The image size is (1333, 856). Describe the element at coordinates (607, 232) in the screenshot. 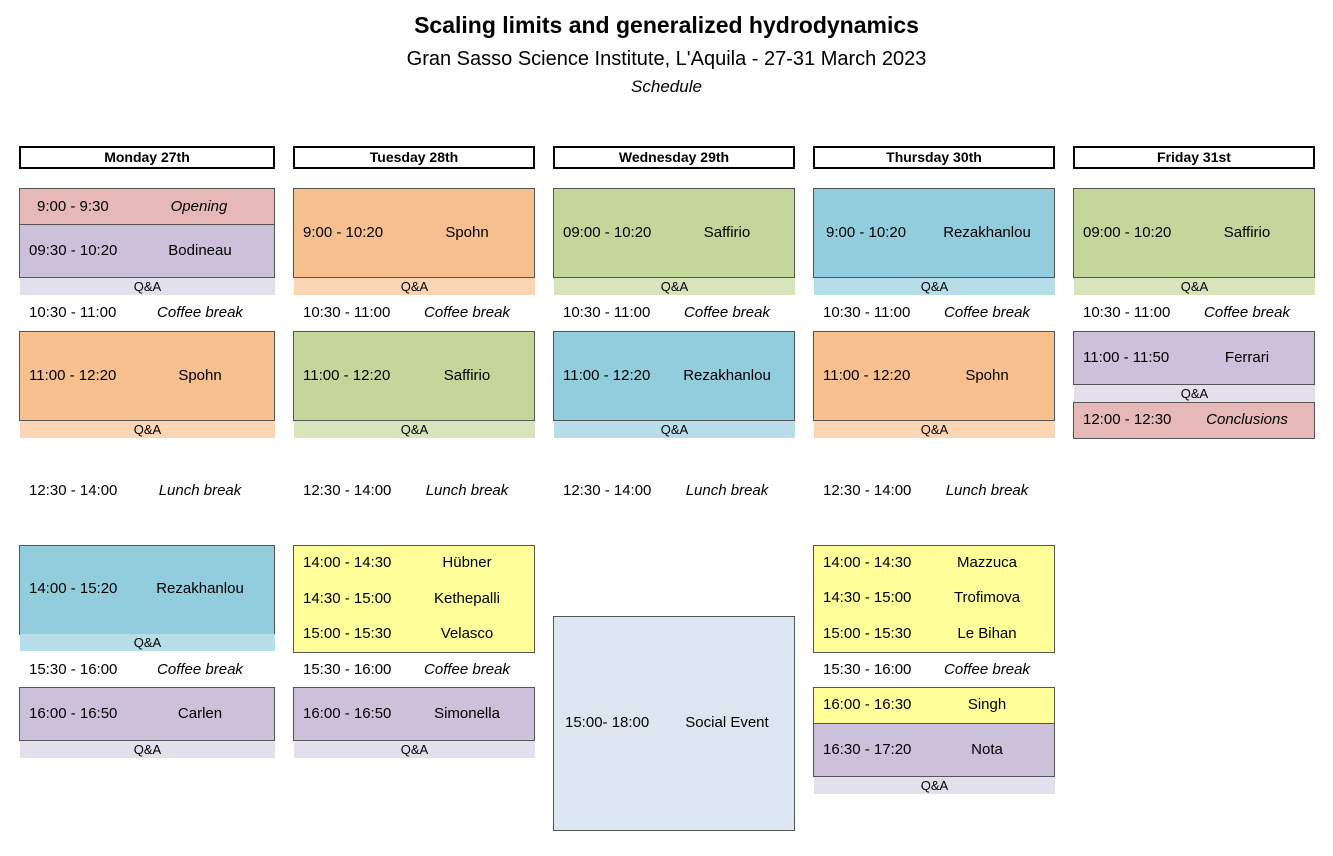

I see `session-time: 09:00 - 10:20` at that location.